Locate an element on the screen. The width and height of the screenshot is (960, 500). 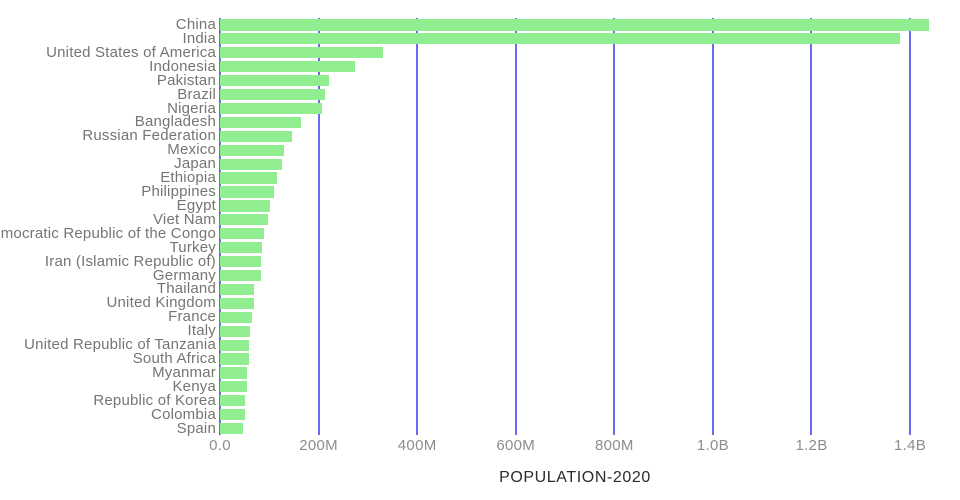
category-label: Japan is located at coordinates (195, 164).